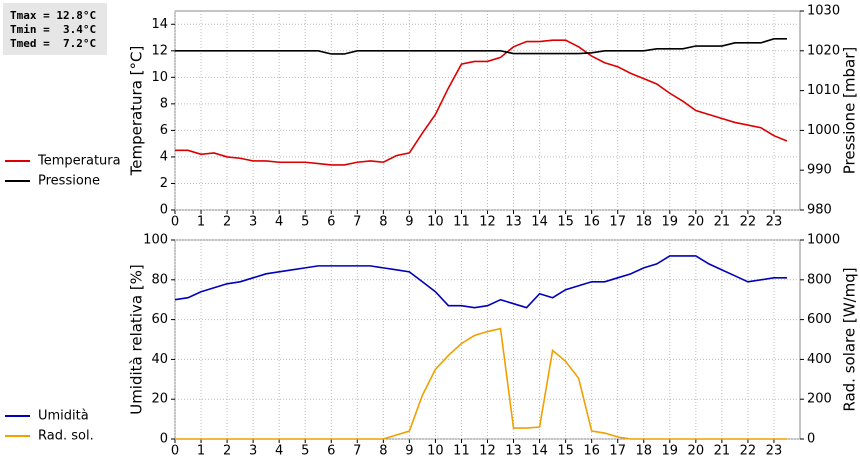  I want to click on y-tick-label: 60, so click(159, 319).